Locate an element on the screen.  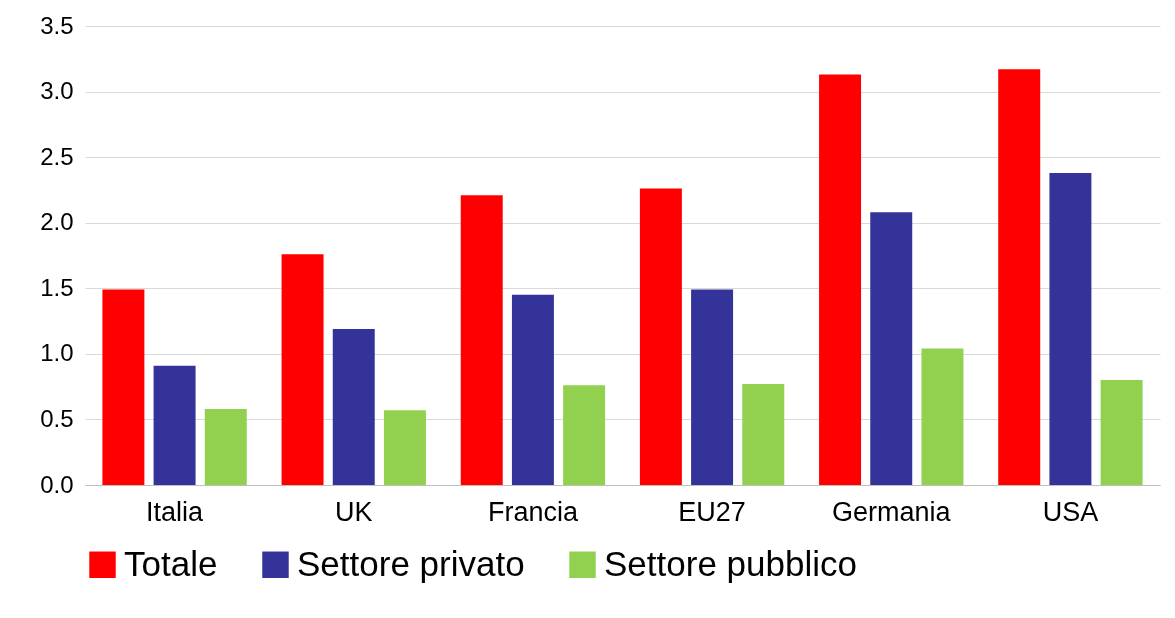
legend-label: Settore pubblico is located at coordinates (730, 563).